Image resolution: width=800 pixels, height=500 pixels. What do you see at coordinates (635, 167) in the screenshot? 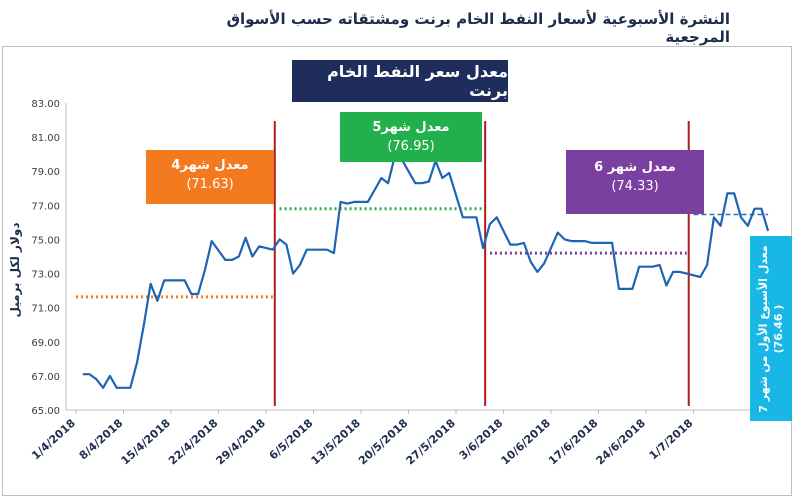
I see `june-average-label: معدل شهر 6` at bounding box center [635, 167].